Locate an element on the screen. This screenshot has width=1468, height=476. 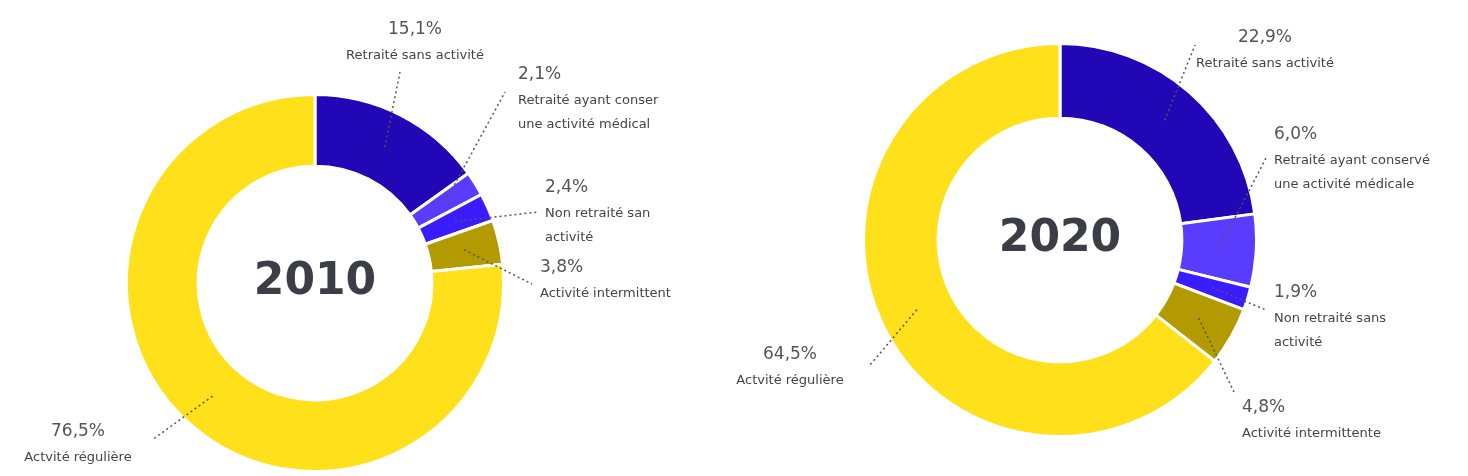
slice-label: Activité intermittent is located at coordinates (605, 293).